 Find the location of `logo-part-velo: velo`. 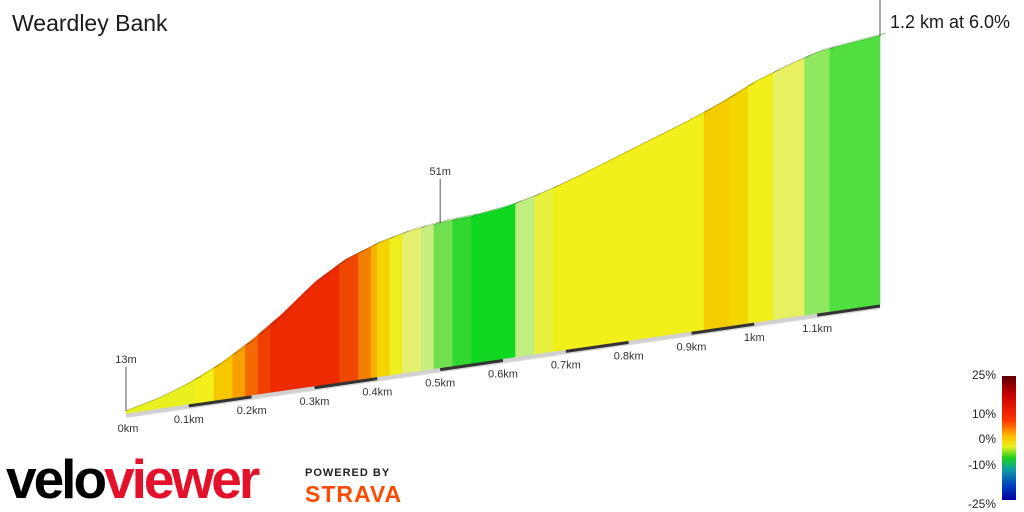

logo-part-velo: velo is located at coordinates (56, 479).